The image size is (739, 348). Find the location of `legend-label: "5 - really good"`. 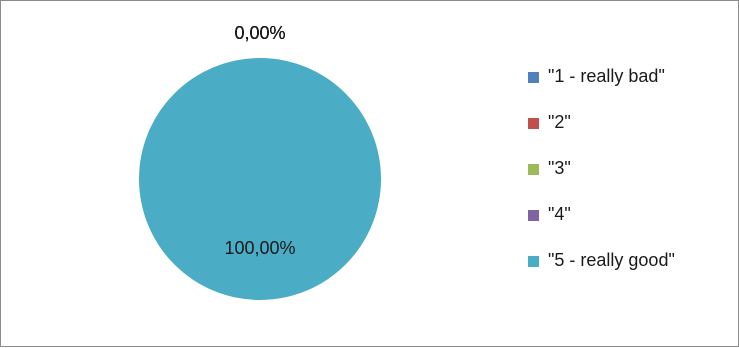

legend-label: "5 - really good" is located at coordinates (611, 260).